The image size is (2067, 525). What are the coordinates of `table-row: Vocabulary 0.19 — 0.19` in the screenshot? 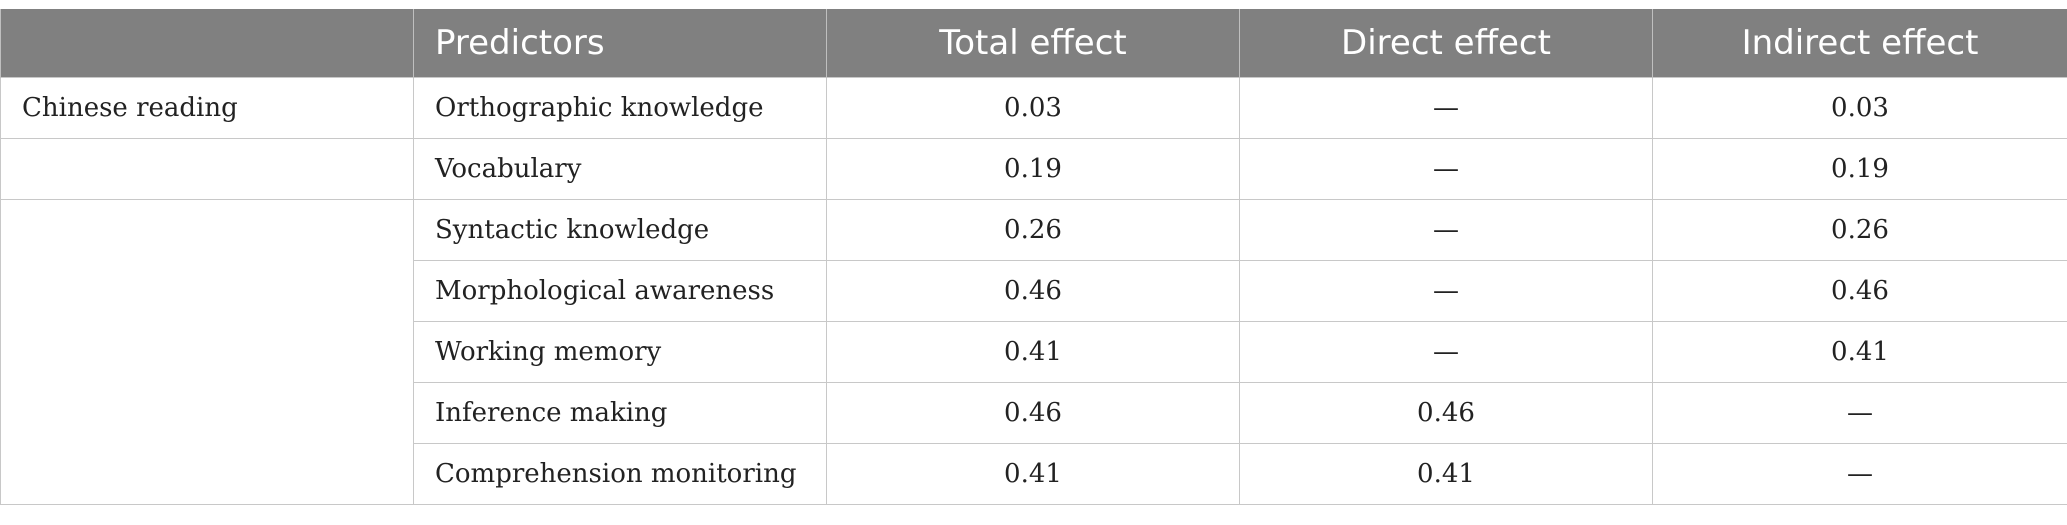 It's located at (1033, 169).